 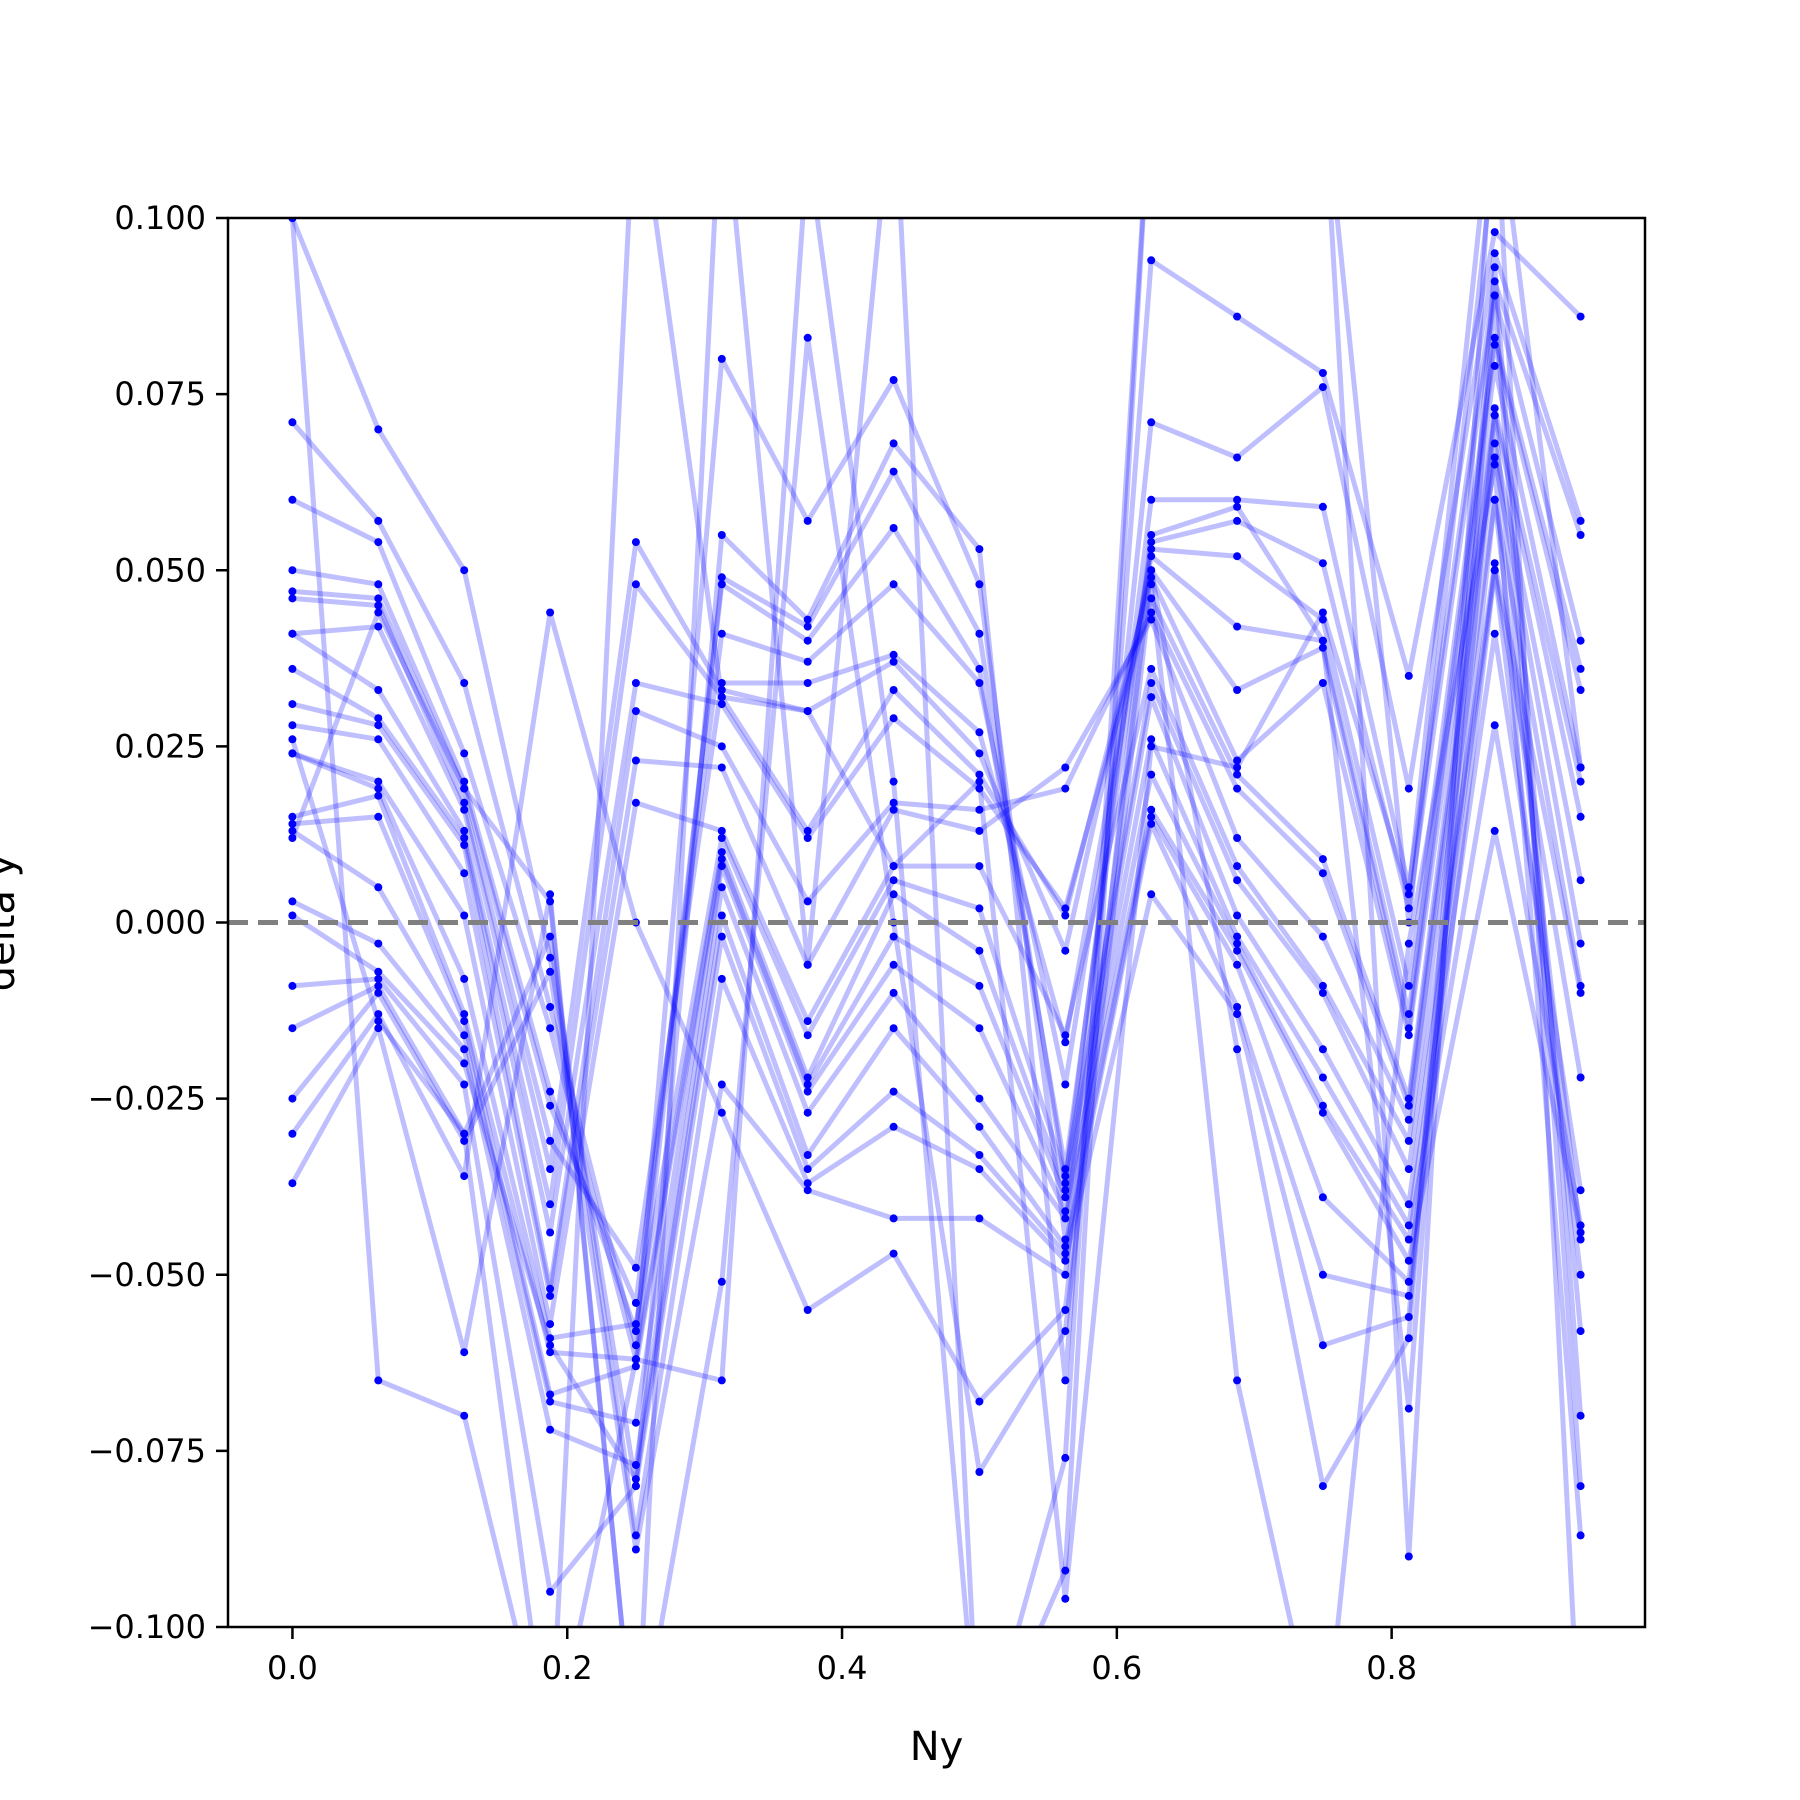 I want to click on x-tick-label: 0.4, so click(x=842, y=1668).